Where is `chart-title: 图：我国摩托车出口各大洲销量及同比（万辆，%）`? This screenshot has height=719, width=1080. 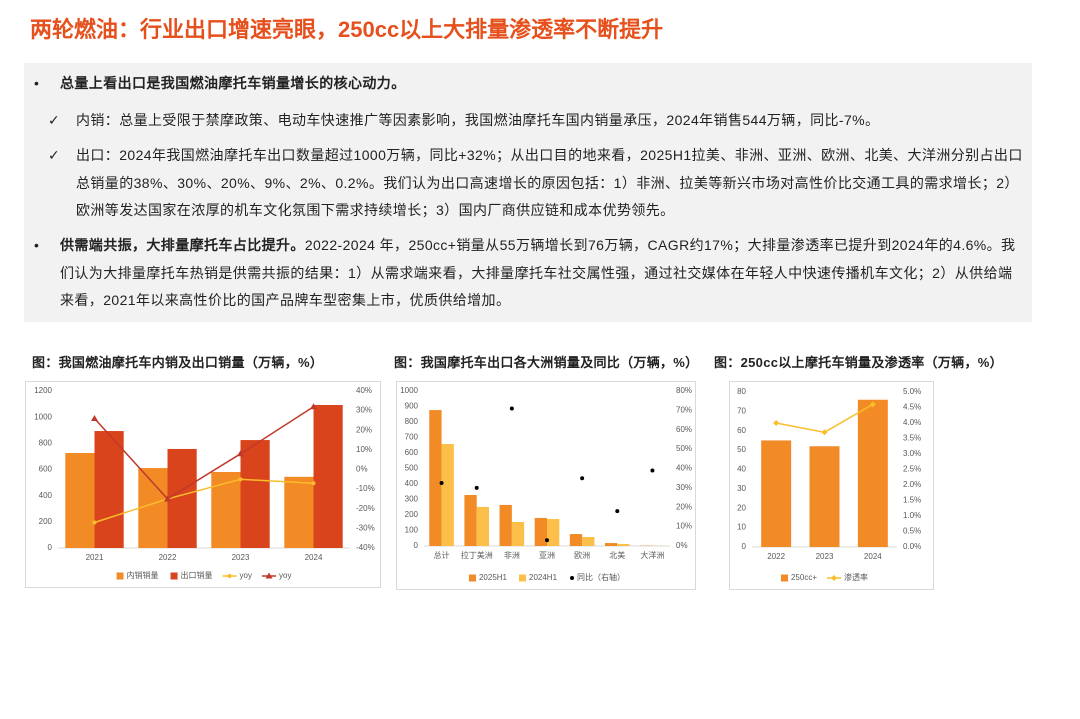 chart-title: 图：我国摩托车出口各大洲销量及同比（万辆，%） is located at coordinates (546, 362).